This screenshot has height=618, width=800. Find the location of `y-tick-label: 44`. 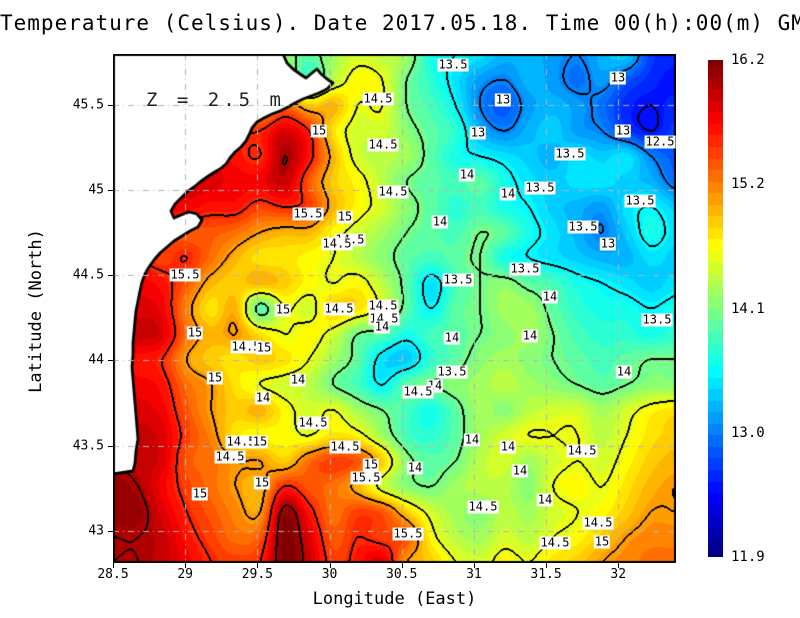

y-tick-label: 44 is located at coordinates (96, 360).